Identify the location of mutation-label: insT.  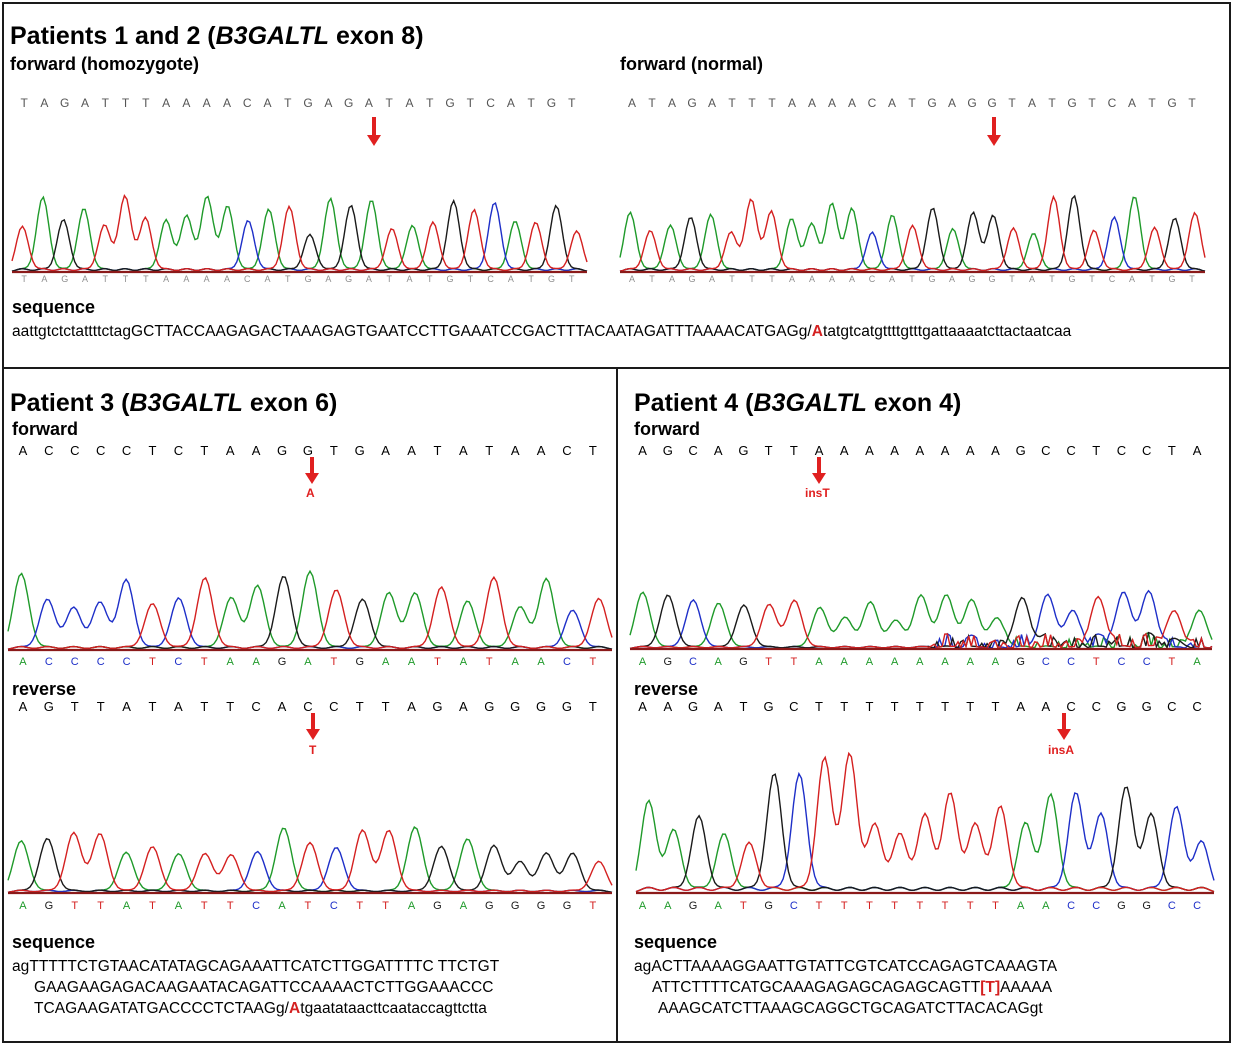
(817, 493).